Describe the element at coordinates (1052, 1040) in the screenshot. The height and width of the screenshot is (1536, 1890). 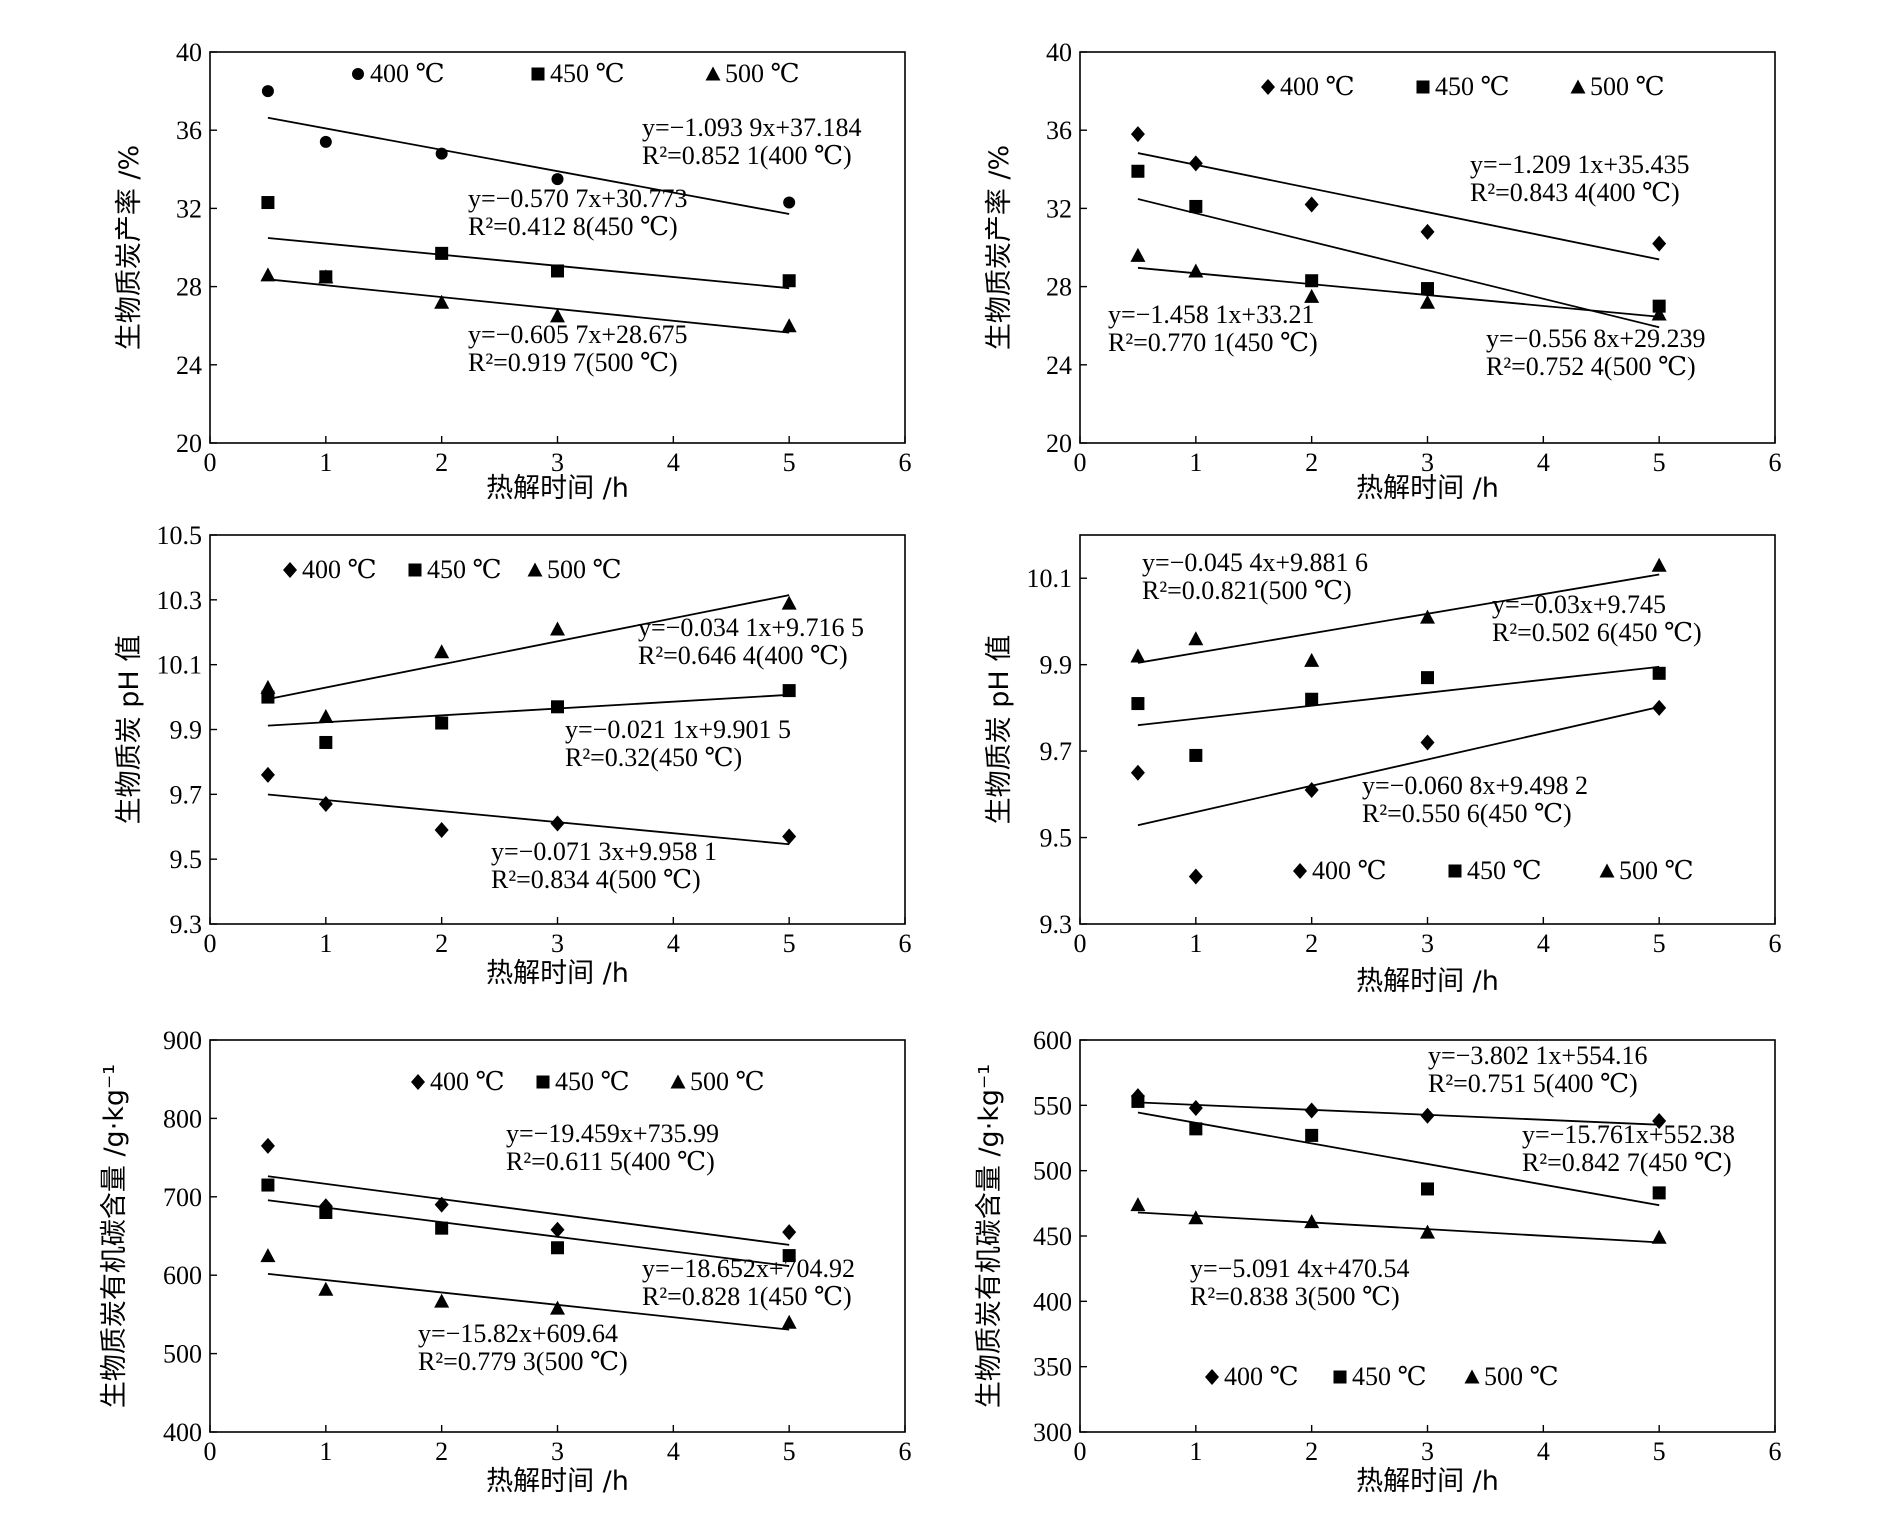
I see `y-tick-label: 600` at that location.